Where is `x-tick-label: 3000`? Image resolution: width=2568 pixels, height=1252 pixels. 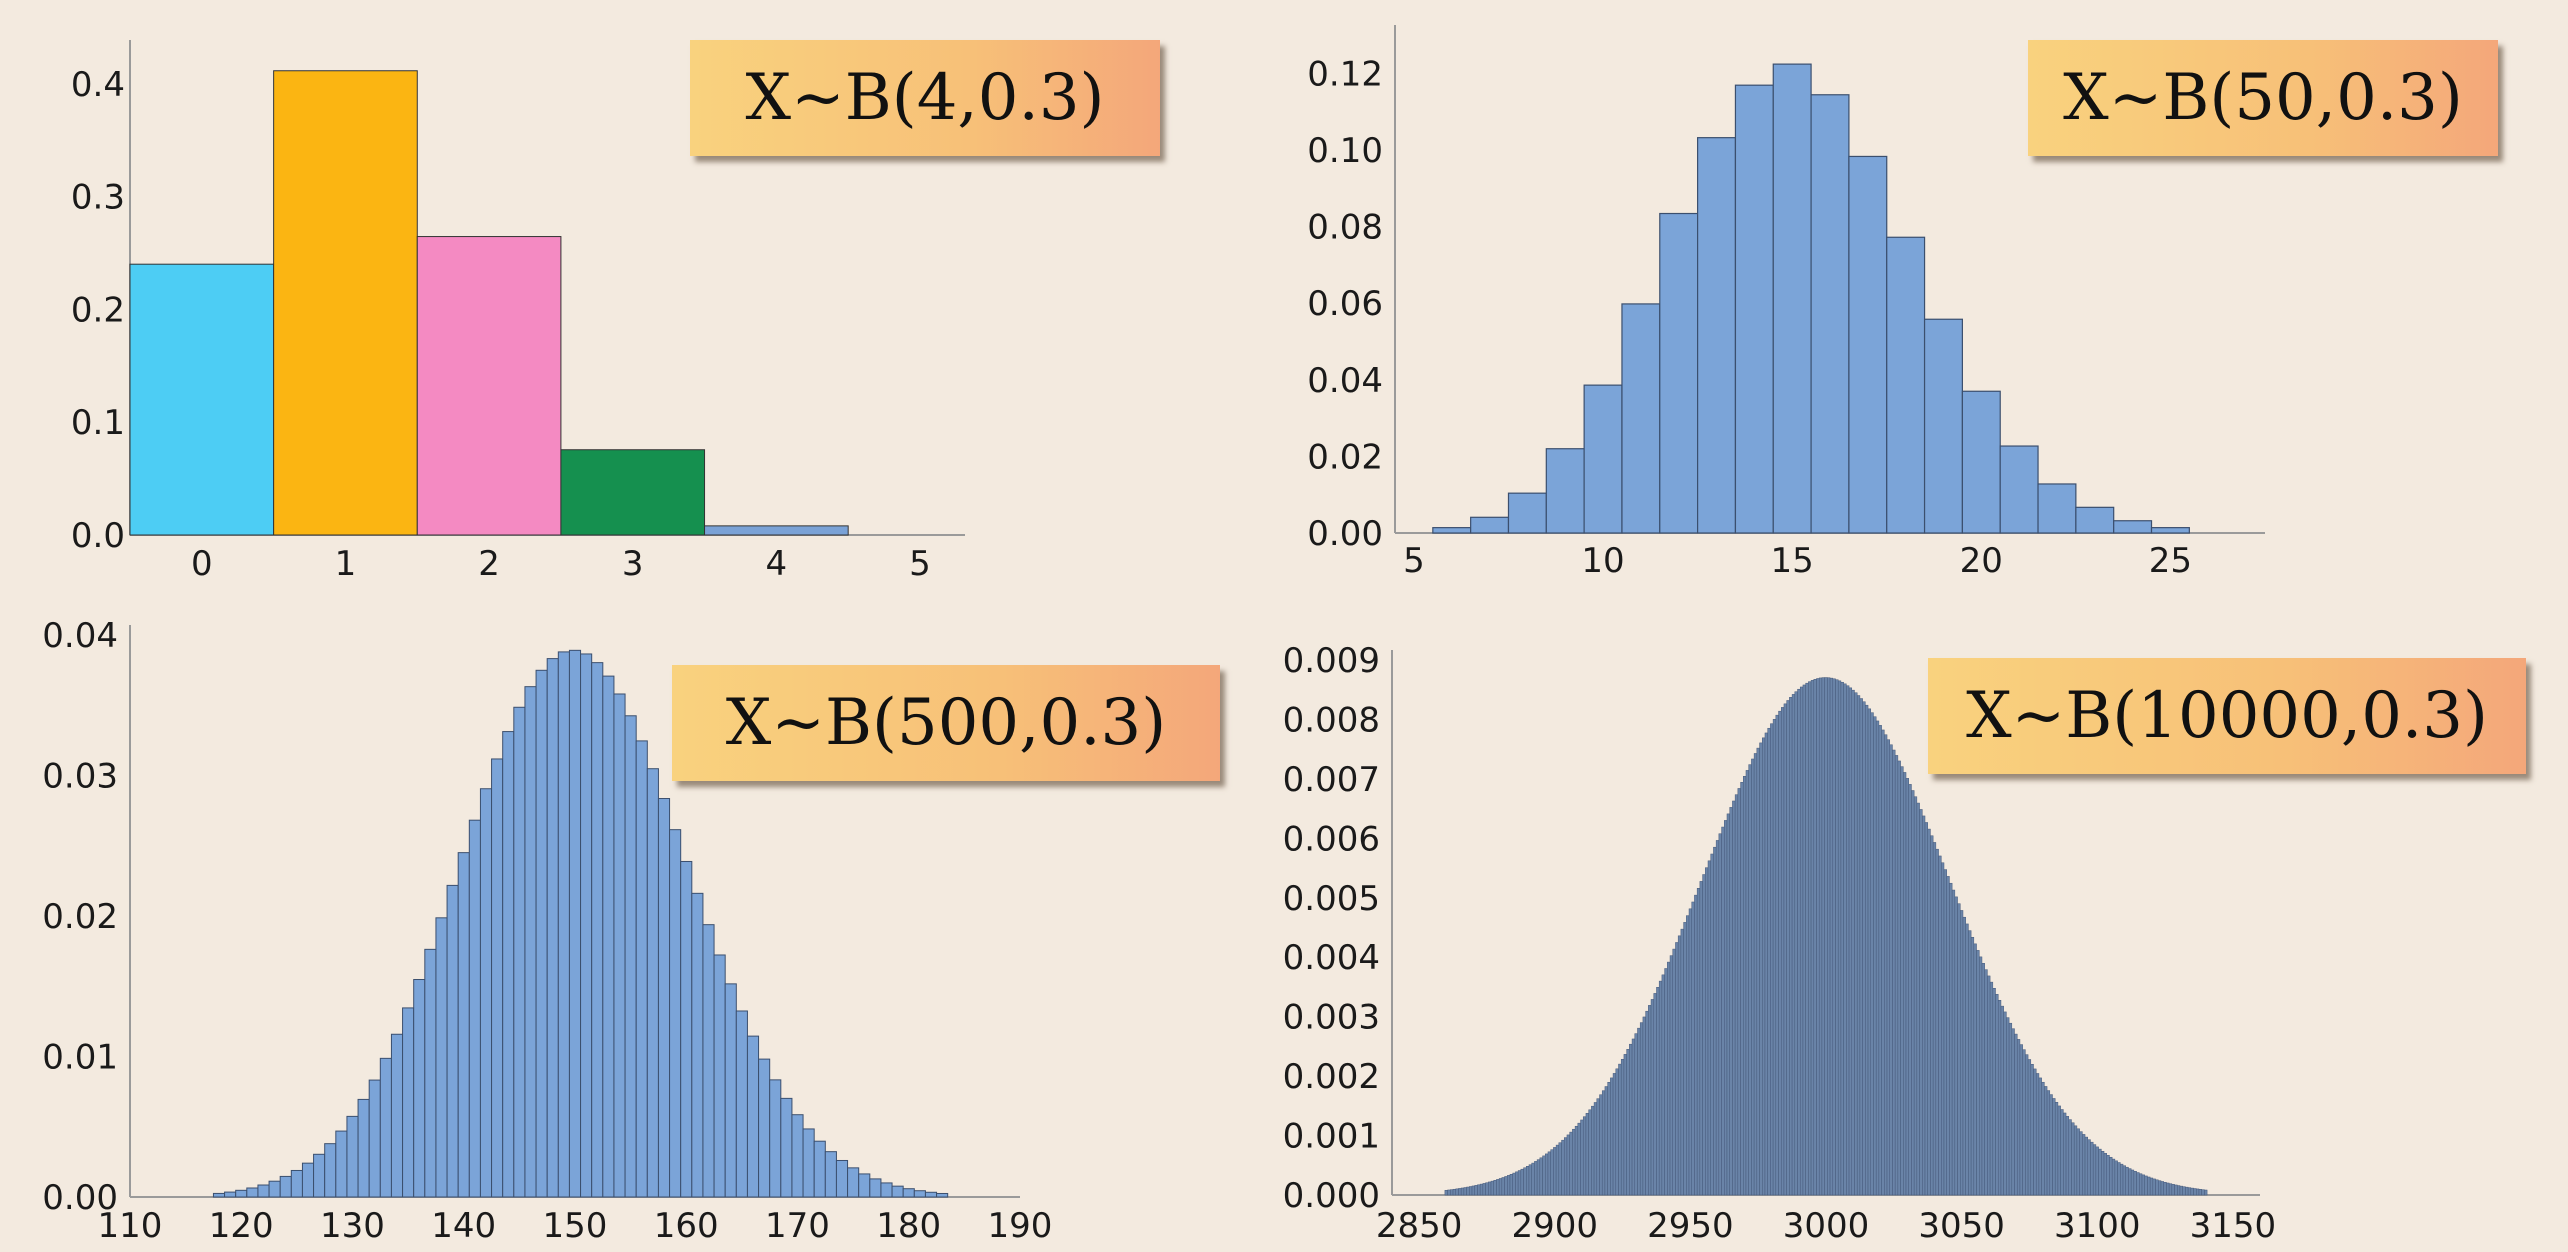 x-tick-label: 3000 is located at coordinates (1826, 1226).